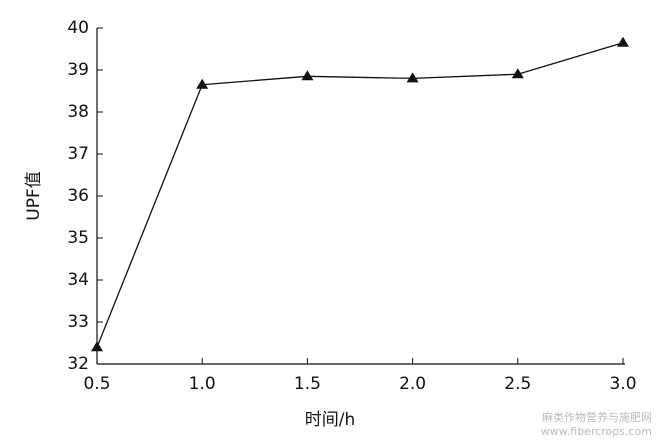 This screenshot has width=657, height=447. Describe the element at coordinates (78, 238) in the screenshot. I see `y-tick-label: 35` at that location.